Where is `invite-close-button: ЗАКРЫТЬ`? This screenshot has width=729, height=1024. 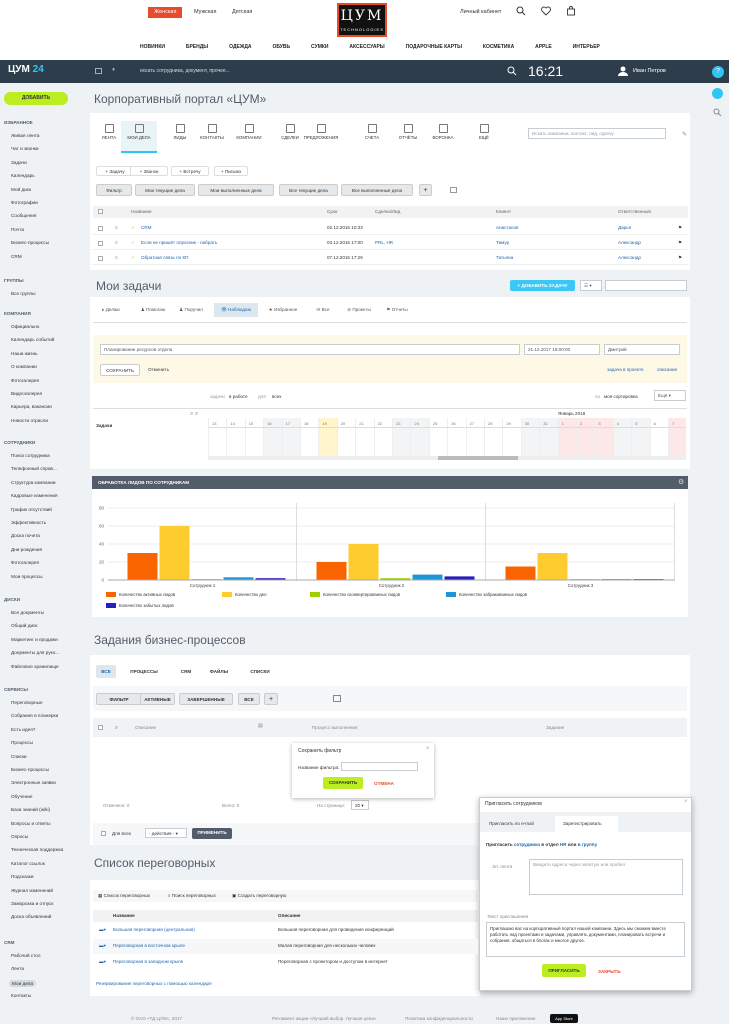 invite-close-button: ЗАКРЫТЬ is located at coordinates (609, 971).